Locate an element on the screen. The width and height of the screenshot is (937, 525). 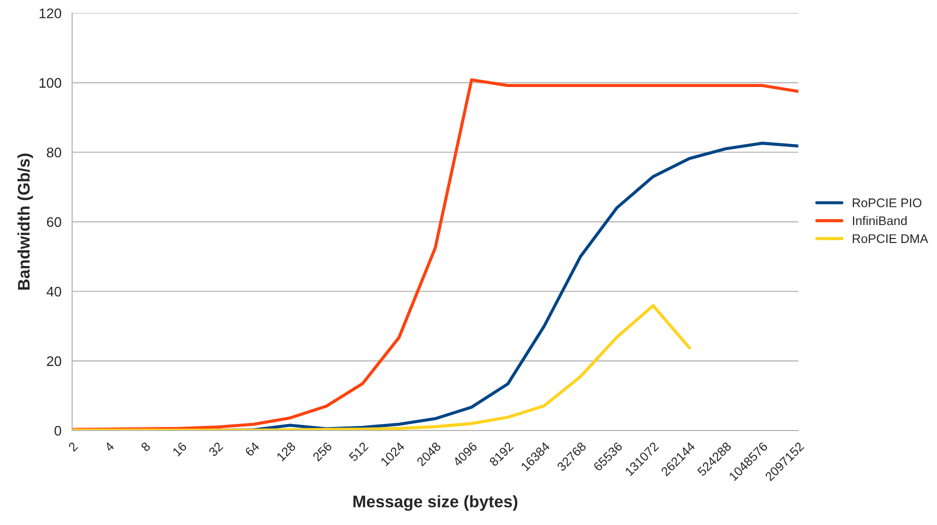
y-tick-label: 80 is located at coordinates (54, 153).